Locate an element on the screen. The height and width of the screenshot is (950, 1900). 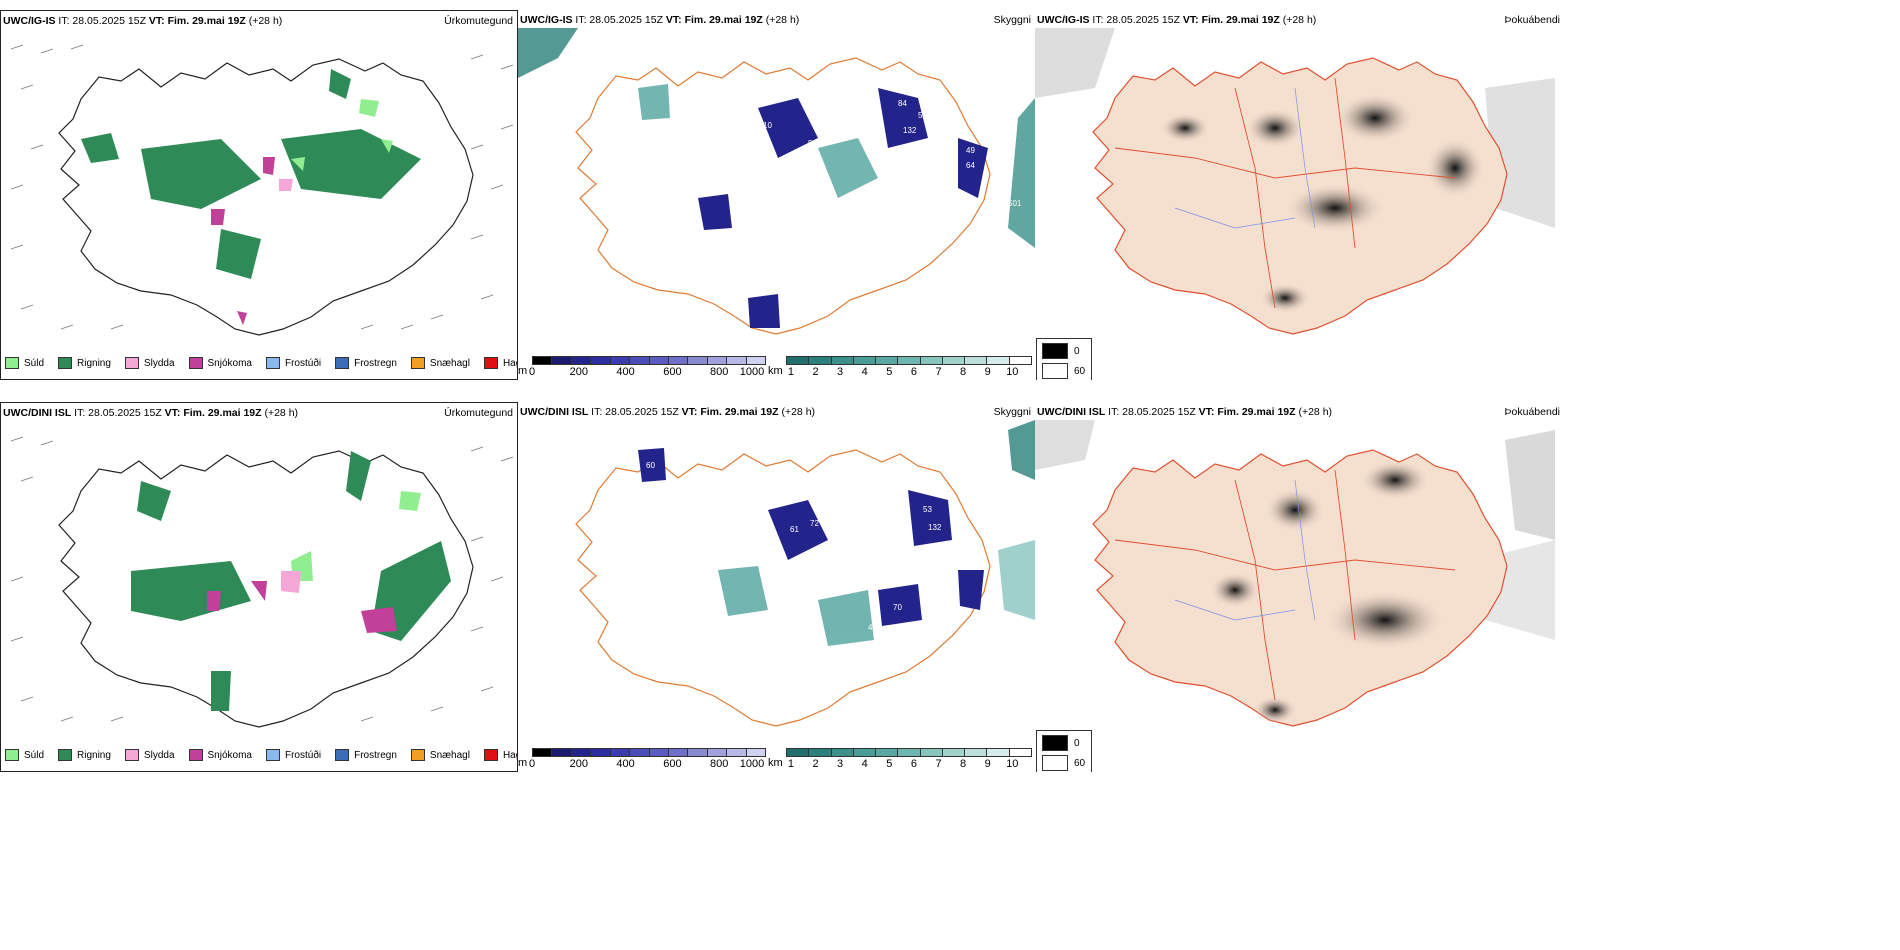
fog-areas is located at coordinates (1327, 592).